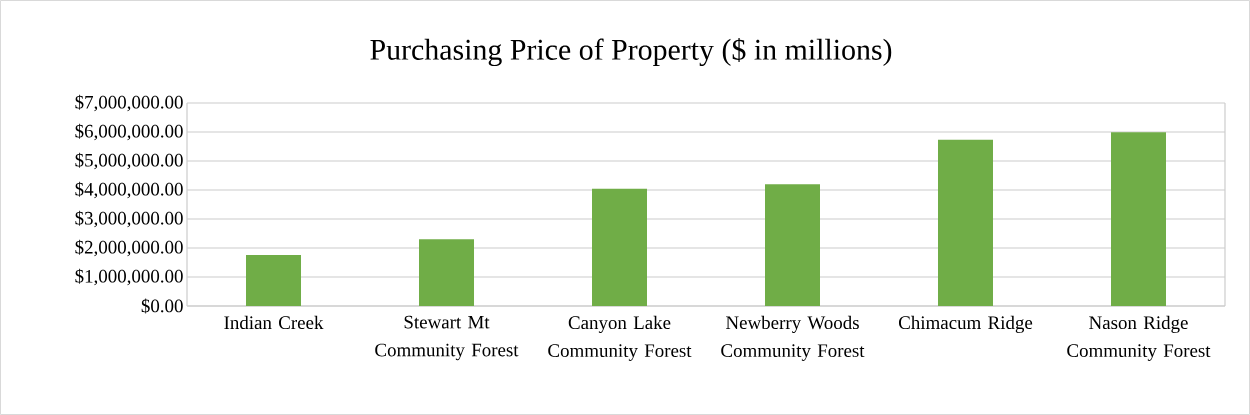 The image size is (1250, 415). I want to click on y-tick-label: $2,000,000.00, so click(129, 248).